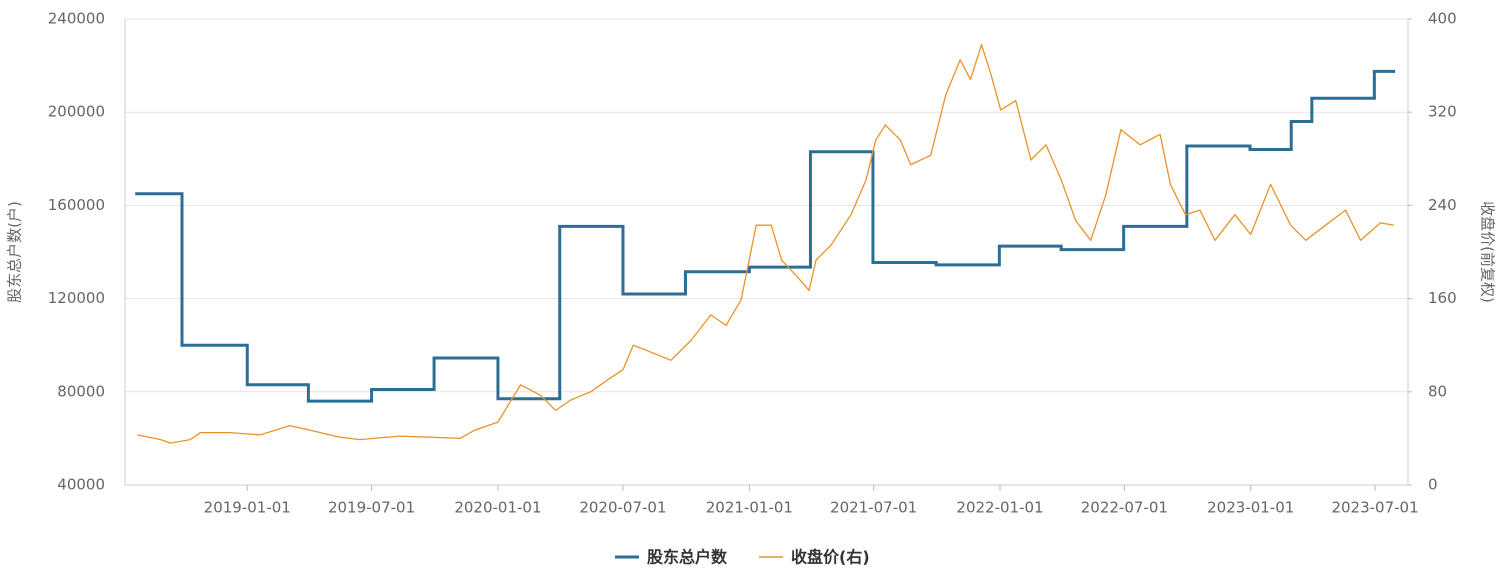 The height and width of the screenshot is (576, 1502). I want to click on y-tick-label: 80000, so click(81, 391).